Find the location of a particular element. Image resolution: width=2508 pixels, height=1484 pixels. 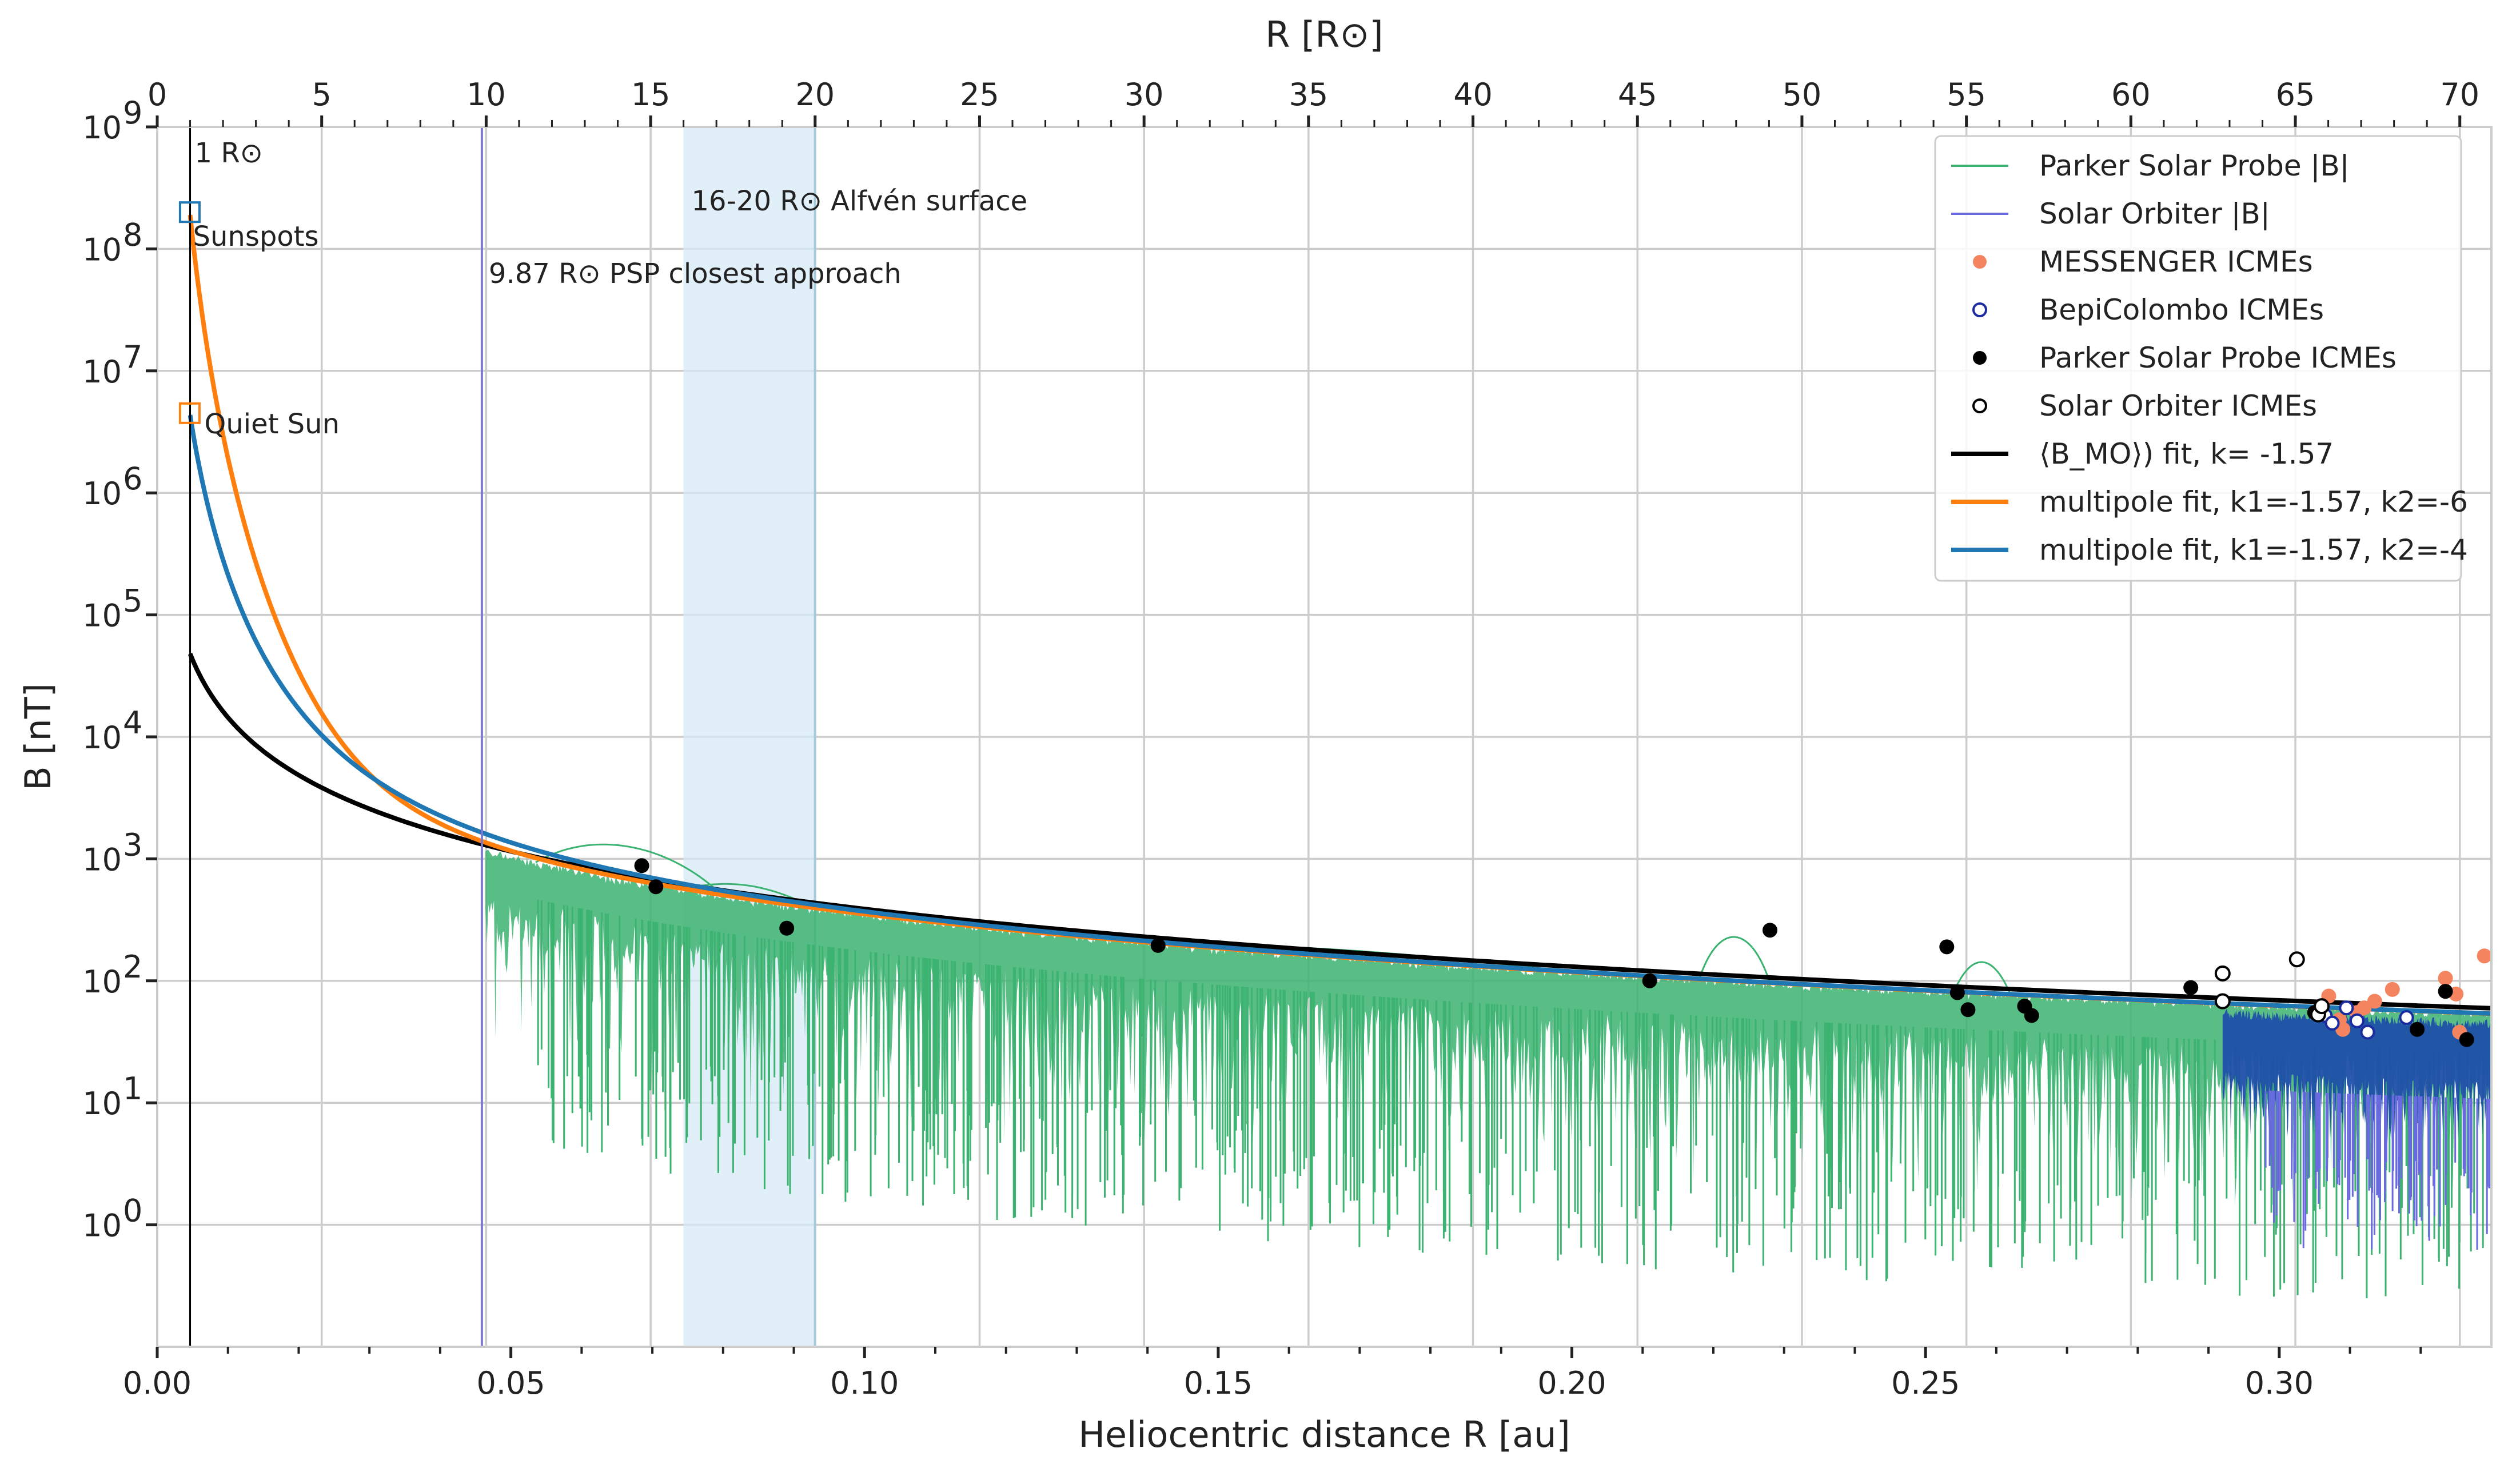

reference-layer is located at coordinates (330, 737).